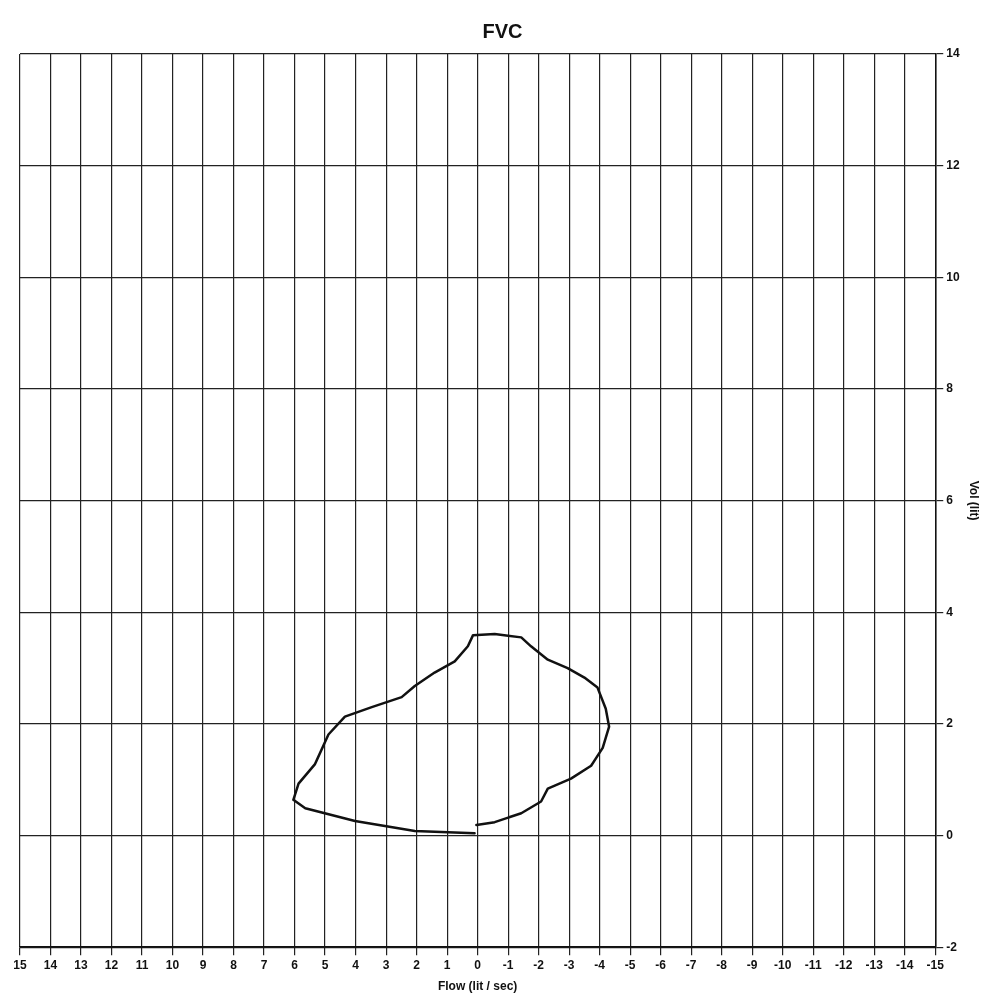 The width and height of the screenshot is (1005, 1008). Describe the element at coordinates (935, 964) in the screenshot. I see `x-tick-label: -15` at that location.